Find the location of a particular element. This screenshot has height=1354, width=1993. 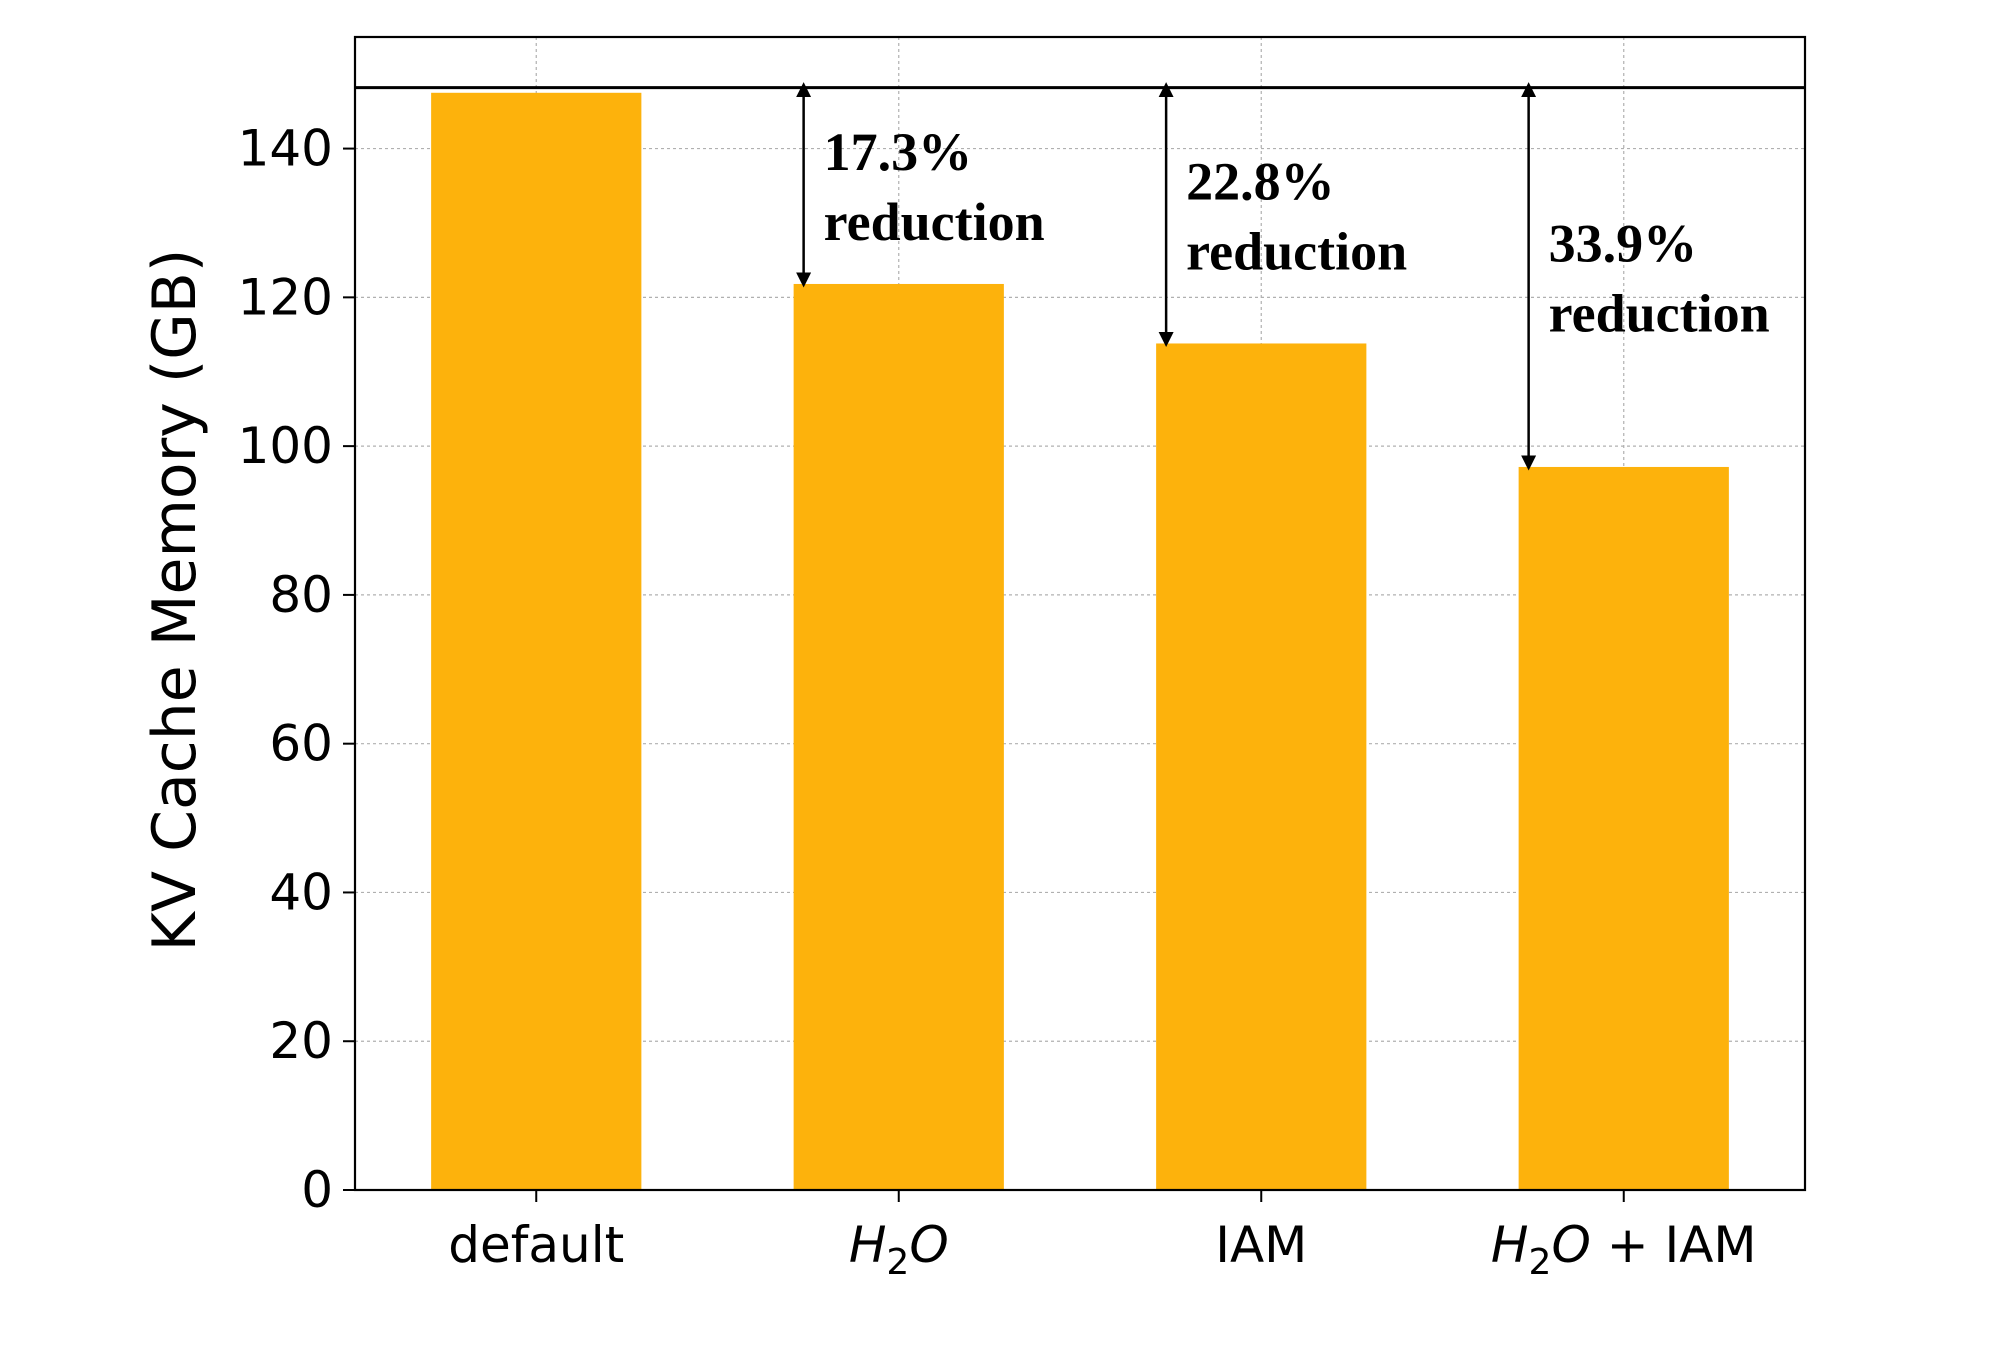

y-tick-label: 140 is located at coordinates (285, 149).